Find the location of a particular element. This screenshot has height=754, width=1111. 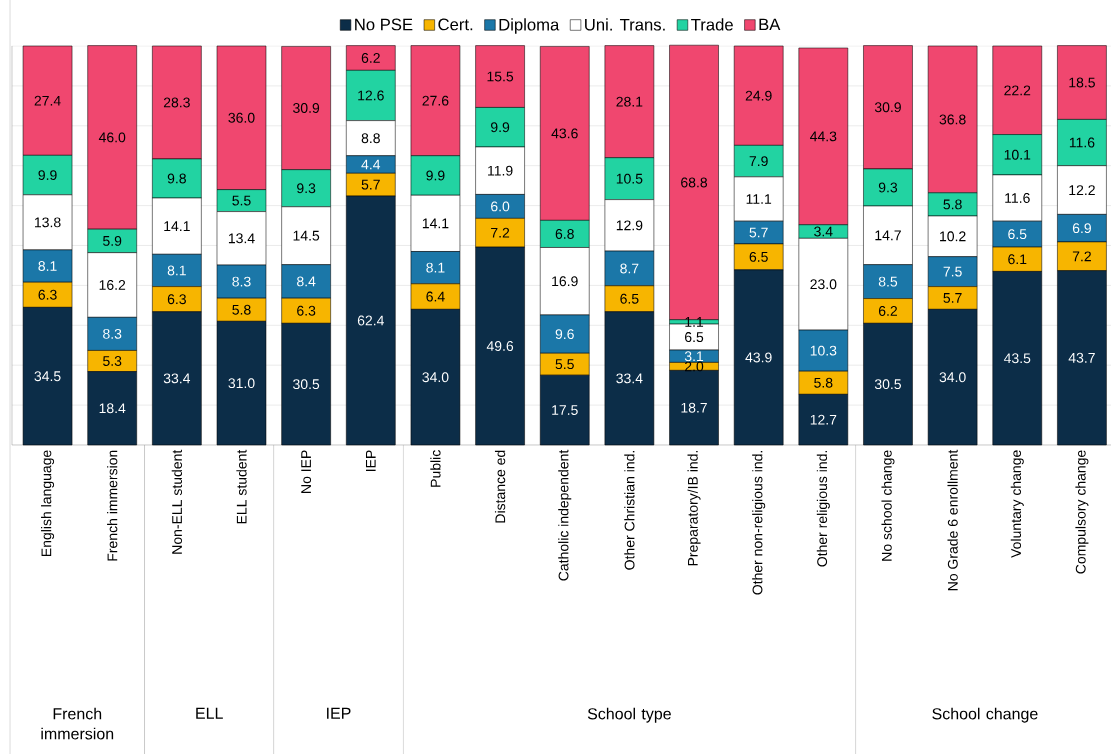

data-label: 8.4 is located at coordinates (306, 281).